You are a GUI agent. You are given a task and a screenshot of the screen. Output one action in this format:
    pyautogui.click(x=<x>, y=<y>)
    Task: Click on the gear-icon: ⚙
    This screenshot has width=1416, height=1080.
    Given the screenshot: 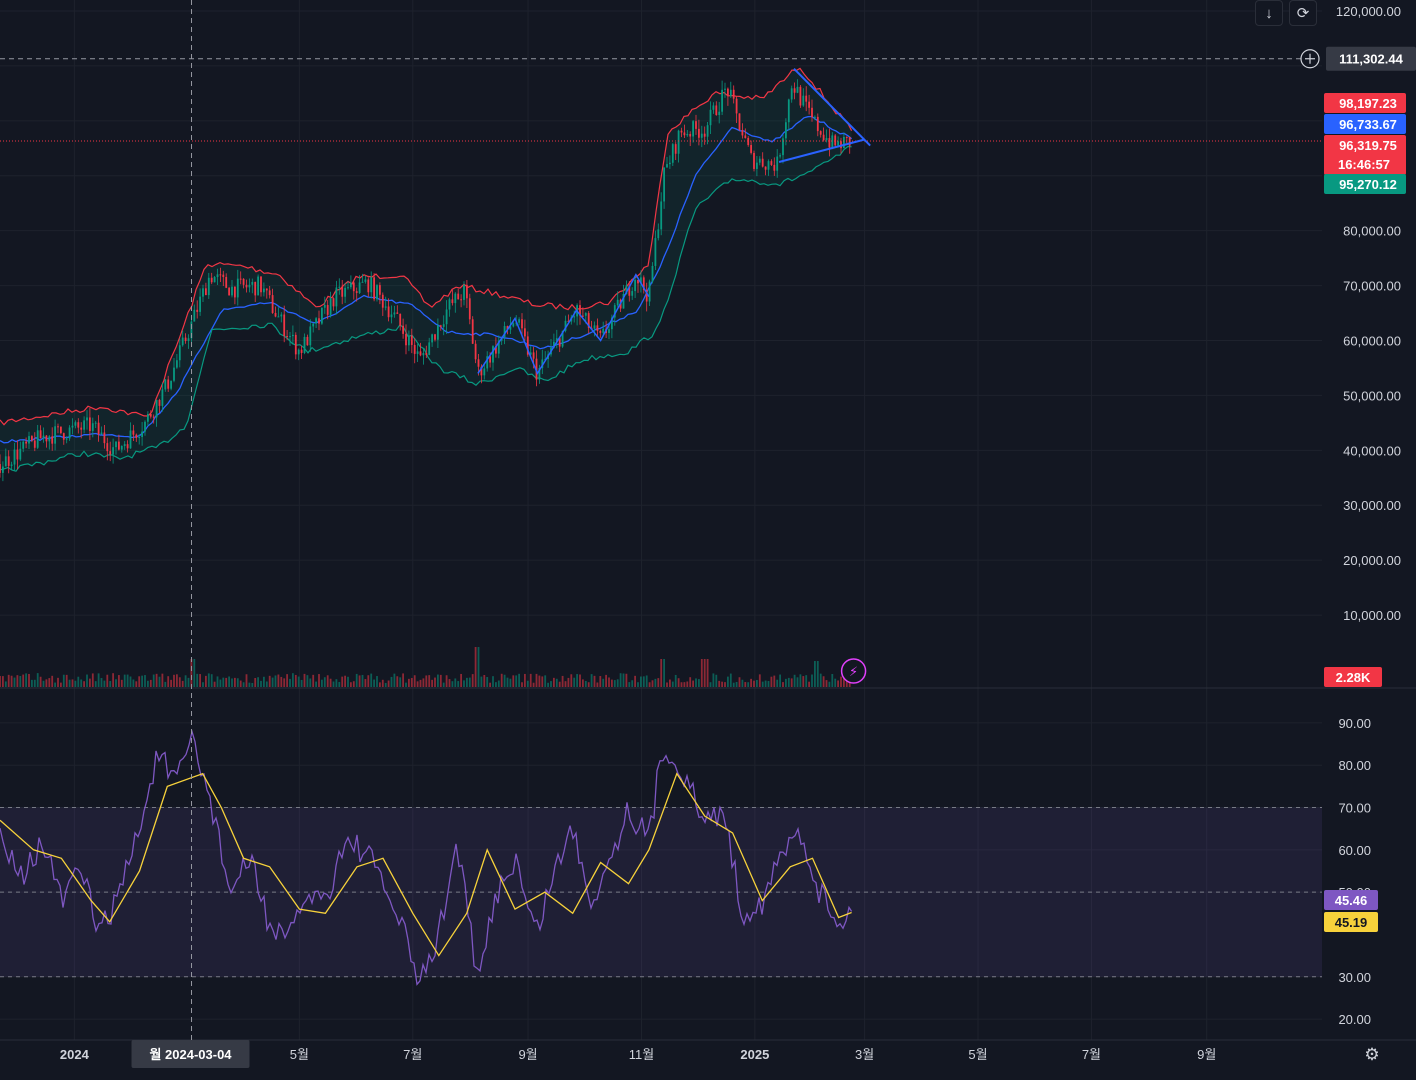 What is the action you would take?
    pyautogui.click(x=1372, y=1054)
    